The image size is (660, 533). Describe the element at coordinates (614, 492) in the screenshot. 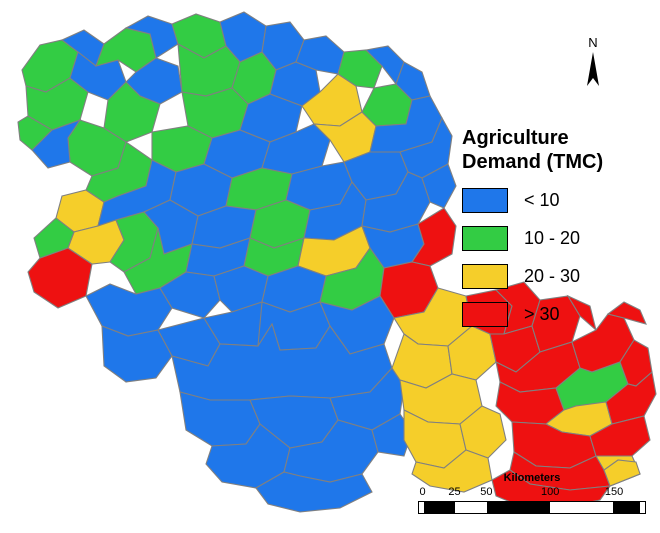

I see `scale-tick-150: 150` at that location.